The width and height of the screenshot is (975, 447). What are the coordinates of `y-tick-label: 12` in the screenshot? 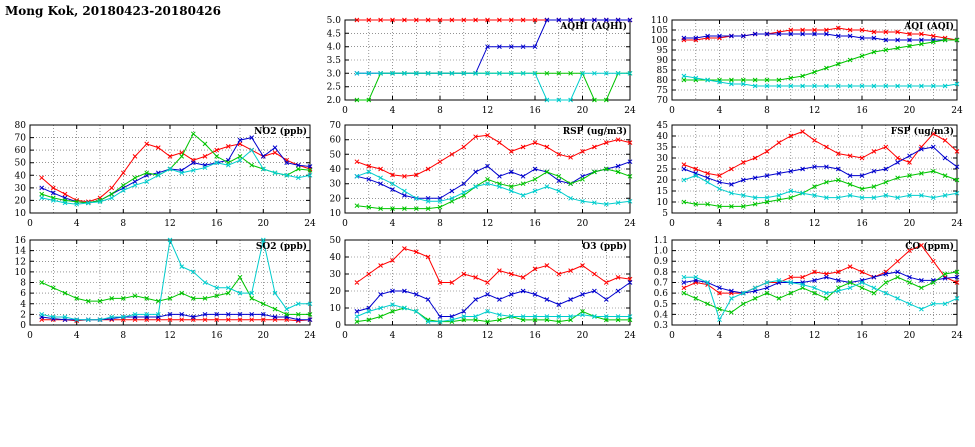 It's located at (20, 262).